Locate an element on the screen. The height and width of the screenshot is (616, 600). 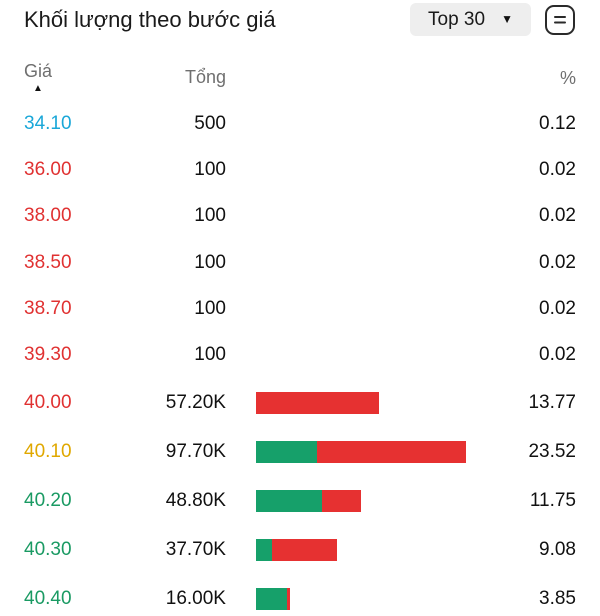
list-item: 40.20 48.80K 11.75 is located at coordinates (300, 501).